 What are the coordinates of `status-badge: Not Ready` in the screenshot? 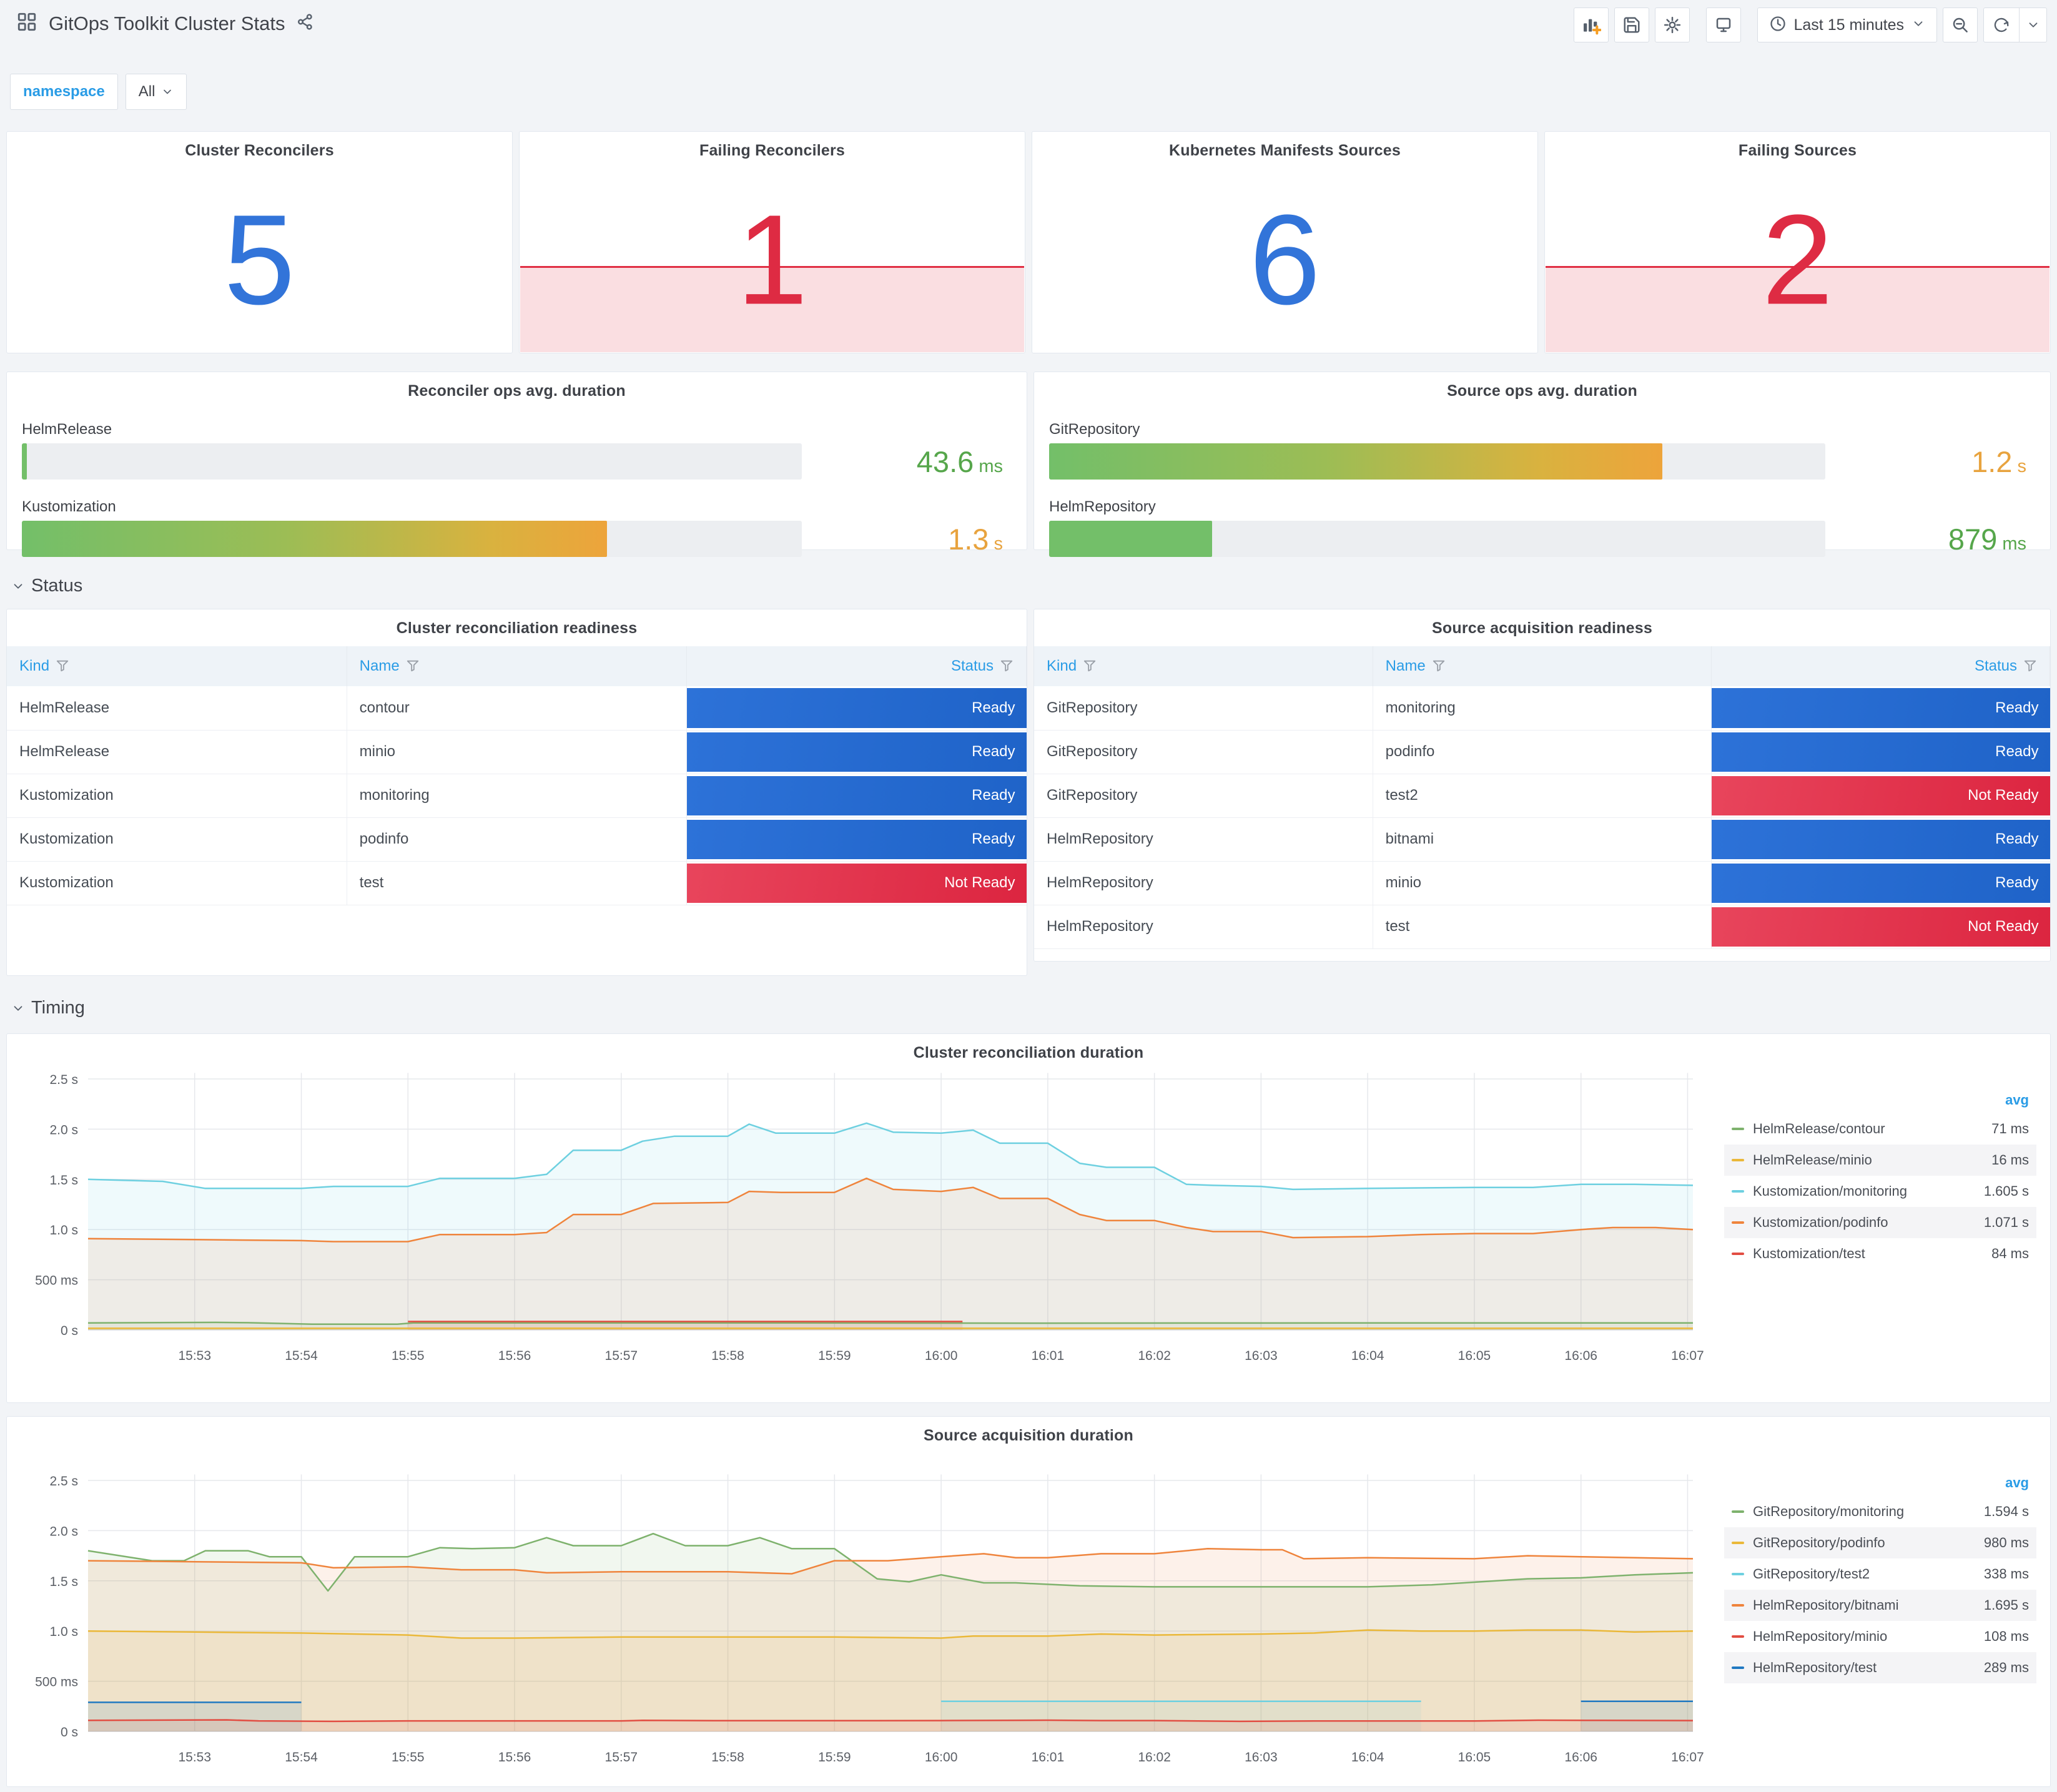 It's located at (1881, 927).